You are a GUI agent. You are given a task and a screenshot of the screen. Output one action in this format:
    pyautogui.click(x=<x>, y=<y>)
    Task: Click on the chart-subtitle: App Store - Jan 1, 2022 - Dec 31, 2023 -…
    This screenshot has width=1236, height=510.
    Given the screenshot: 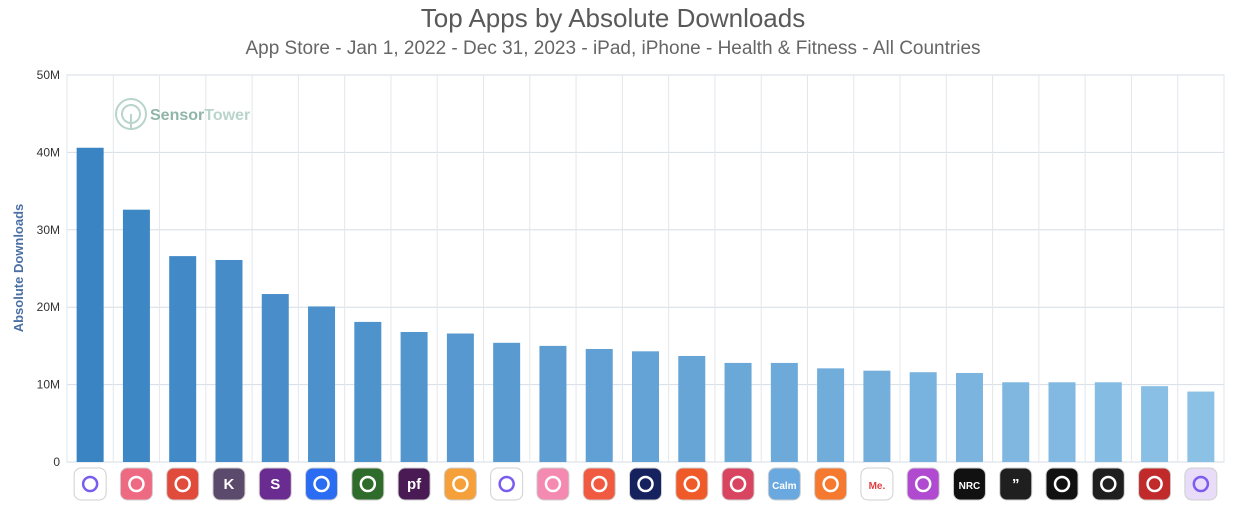 What is the action you would take?
    pyautogui.click(x=613, y=48)
    